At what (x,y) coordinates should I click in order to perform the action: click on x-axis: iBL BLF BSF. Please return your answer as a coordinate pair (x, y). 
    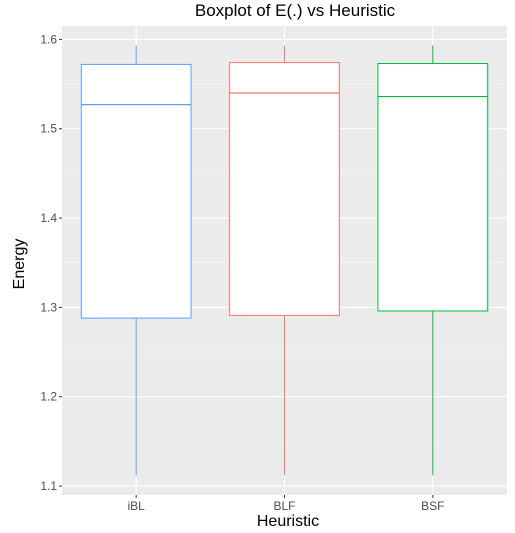
    Looking at the image, I should click on (286, 504).